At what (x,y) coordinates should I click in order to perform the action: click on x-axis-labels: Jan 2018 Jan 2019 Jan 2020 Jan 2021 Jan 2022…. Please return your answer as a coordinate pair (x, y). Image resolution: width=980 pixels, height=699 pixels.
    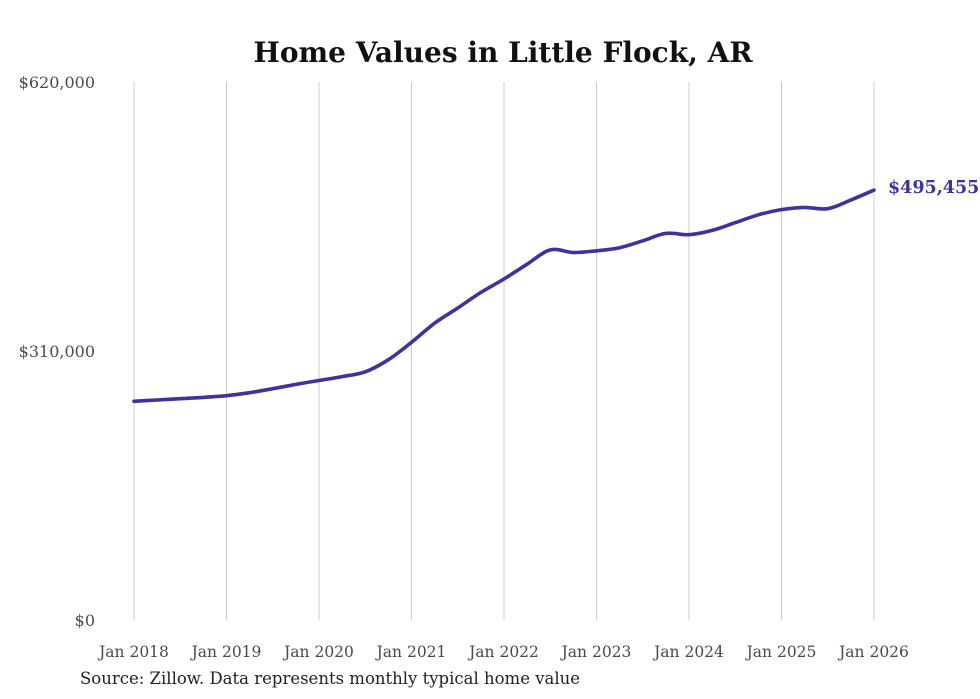
    Looking at the image, I should click on (503, 652).